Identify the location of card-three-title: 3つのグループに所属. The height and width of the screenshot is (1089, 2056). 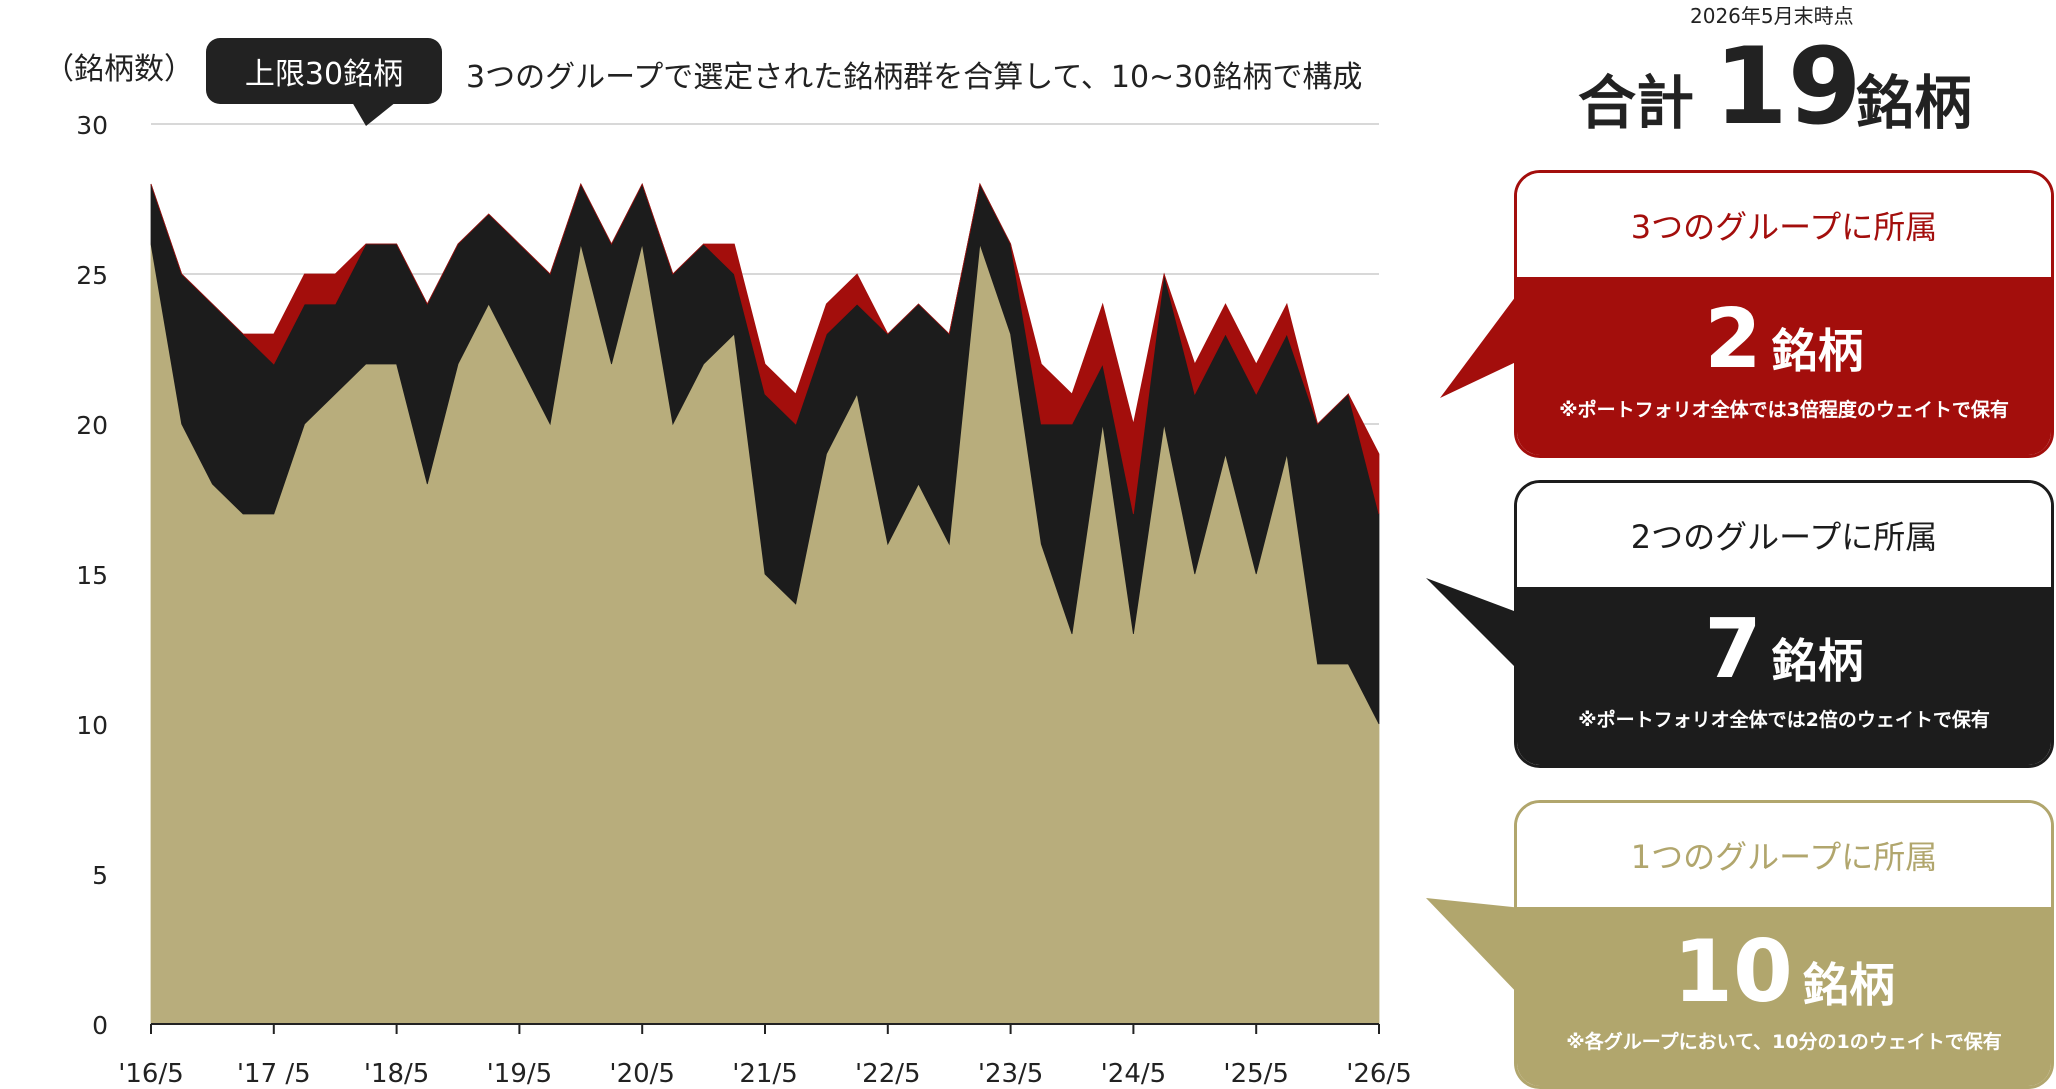
(1784, 225).